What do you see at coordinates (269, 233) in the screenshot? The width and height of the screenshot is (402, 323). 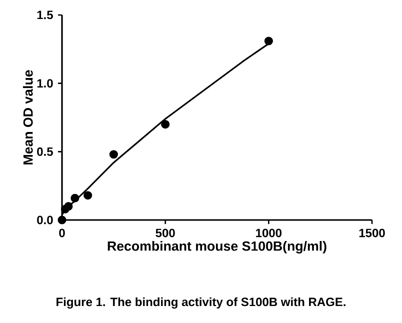 I see `x-tick-label: 1000` at bounding box center [269, 233].